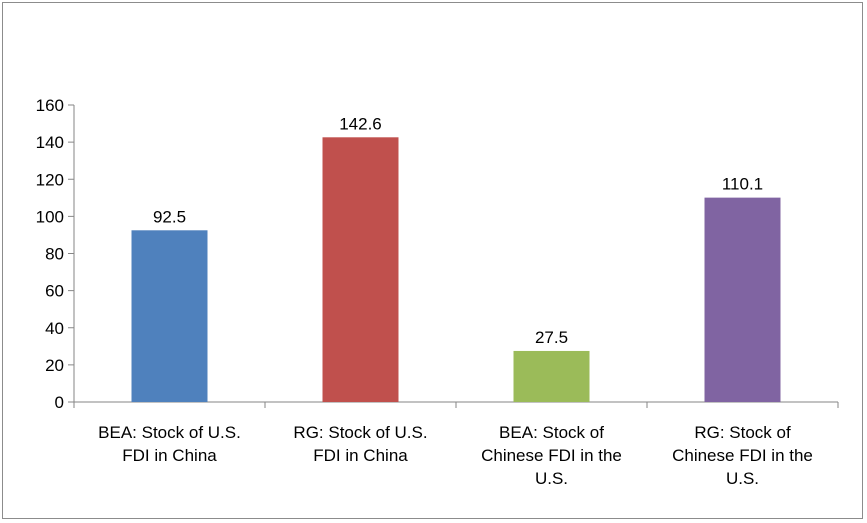 This screenshot has width=867, height=523. What do you see at coordinates (50, 216) in the screenshot?
I see `y-tick-label: 100` at bounding box center [50, 216].